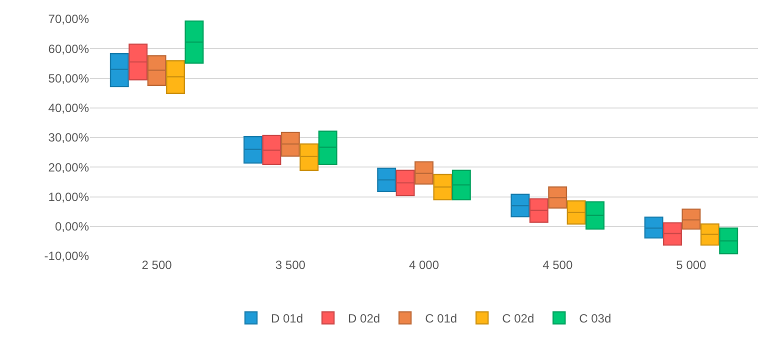 This screenshot has width=778, height=345. I want to click on x-tick-label: 4 000, so click(424, 265).